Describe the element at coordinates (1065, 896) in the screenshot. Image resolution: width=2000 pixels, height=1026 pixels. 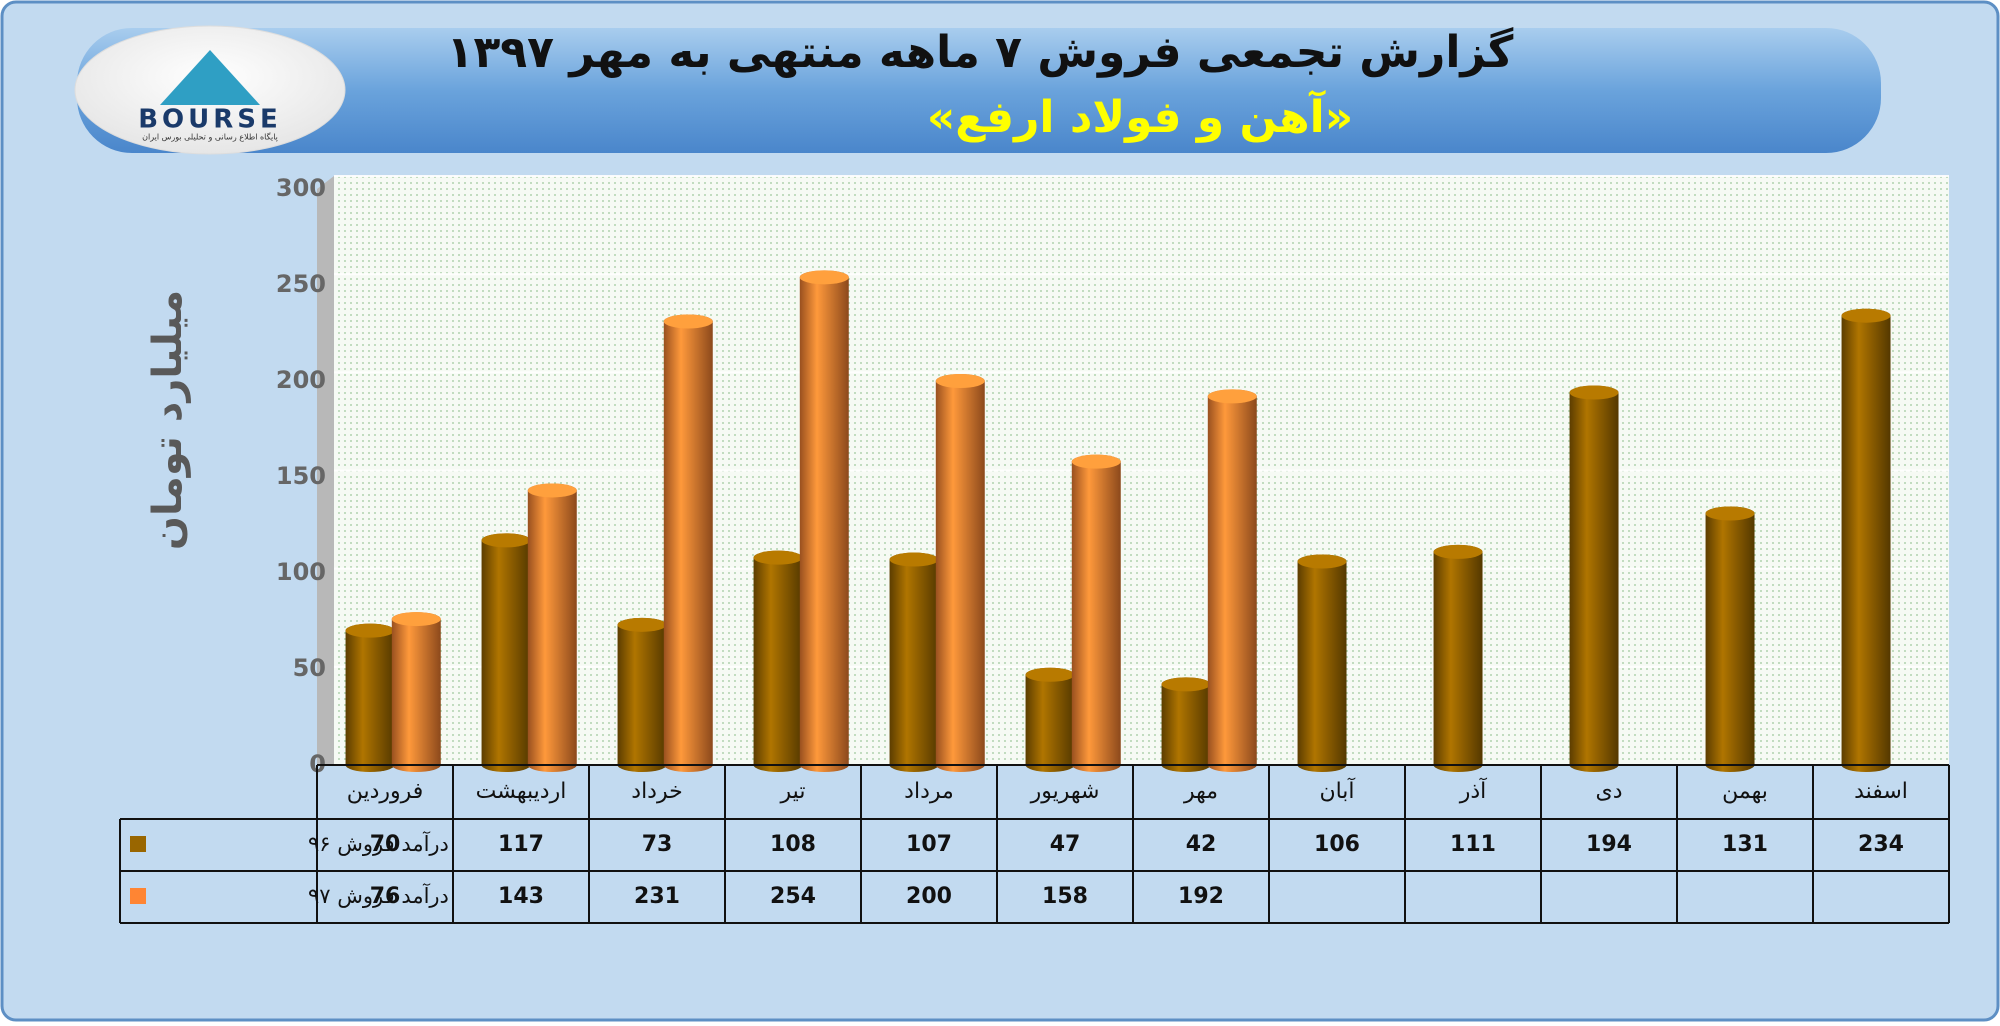
I see `table-value: 158` at that location.